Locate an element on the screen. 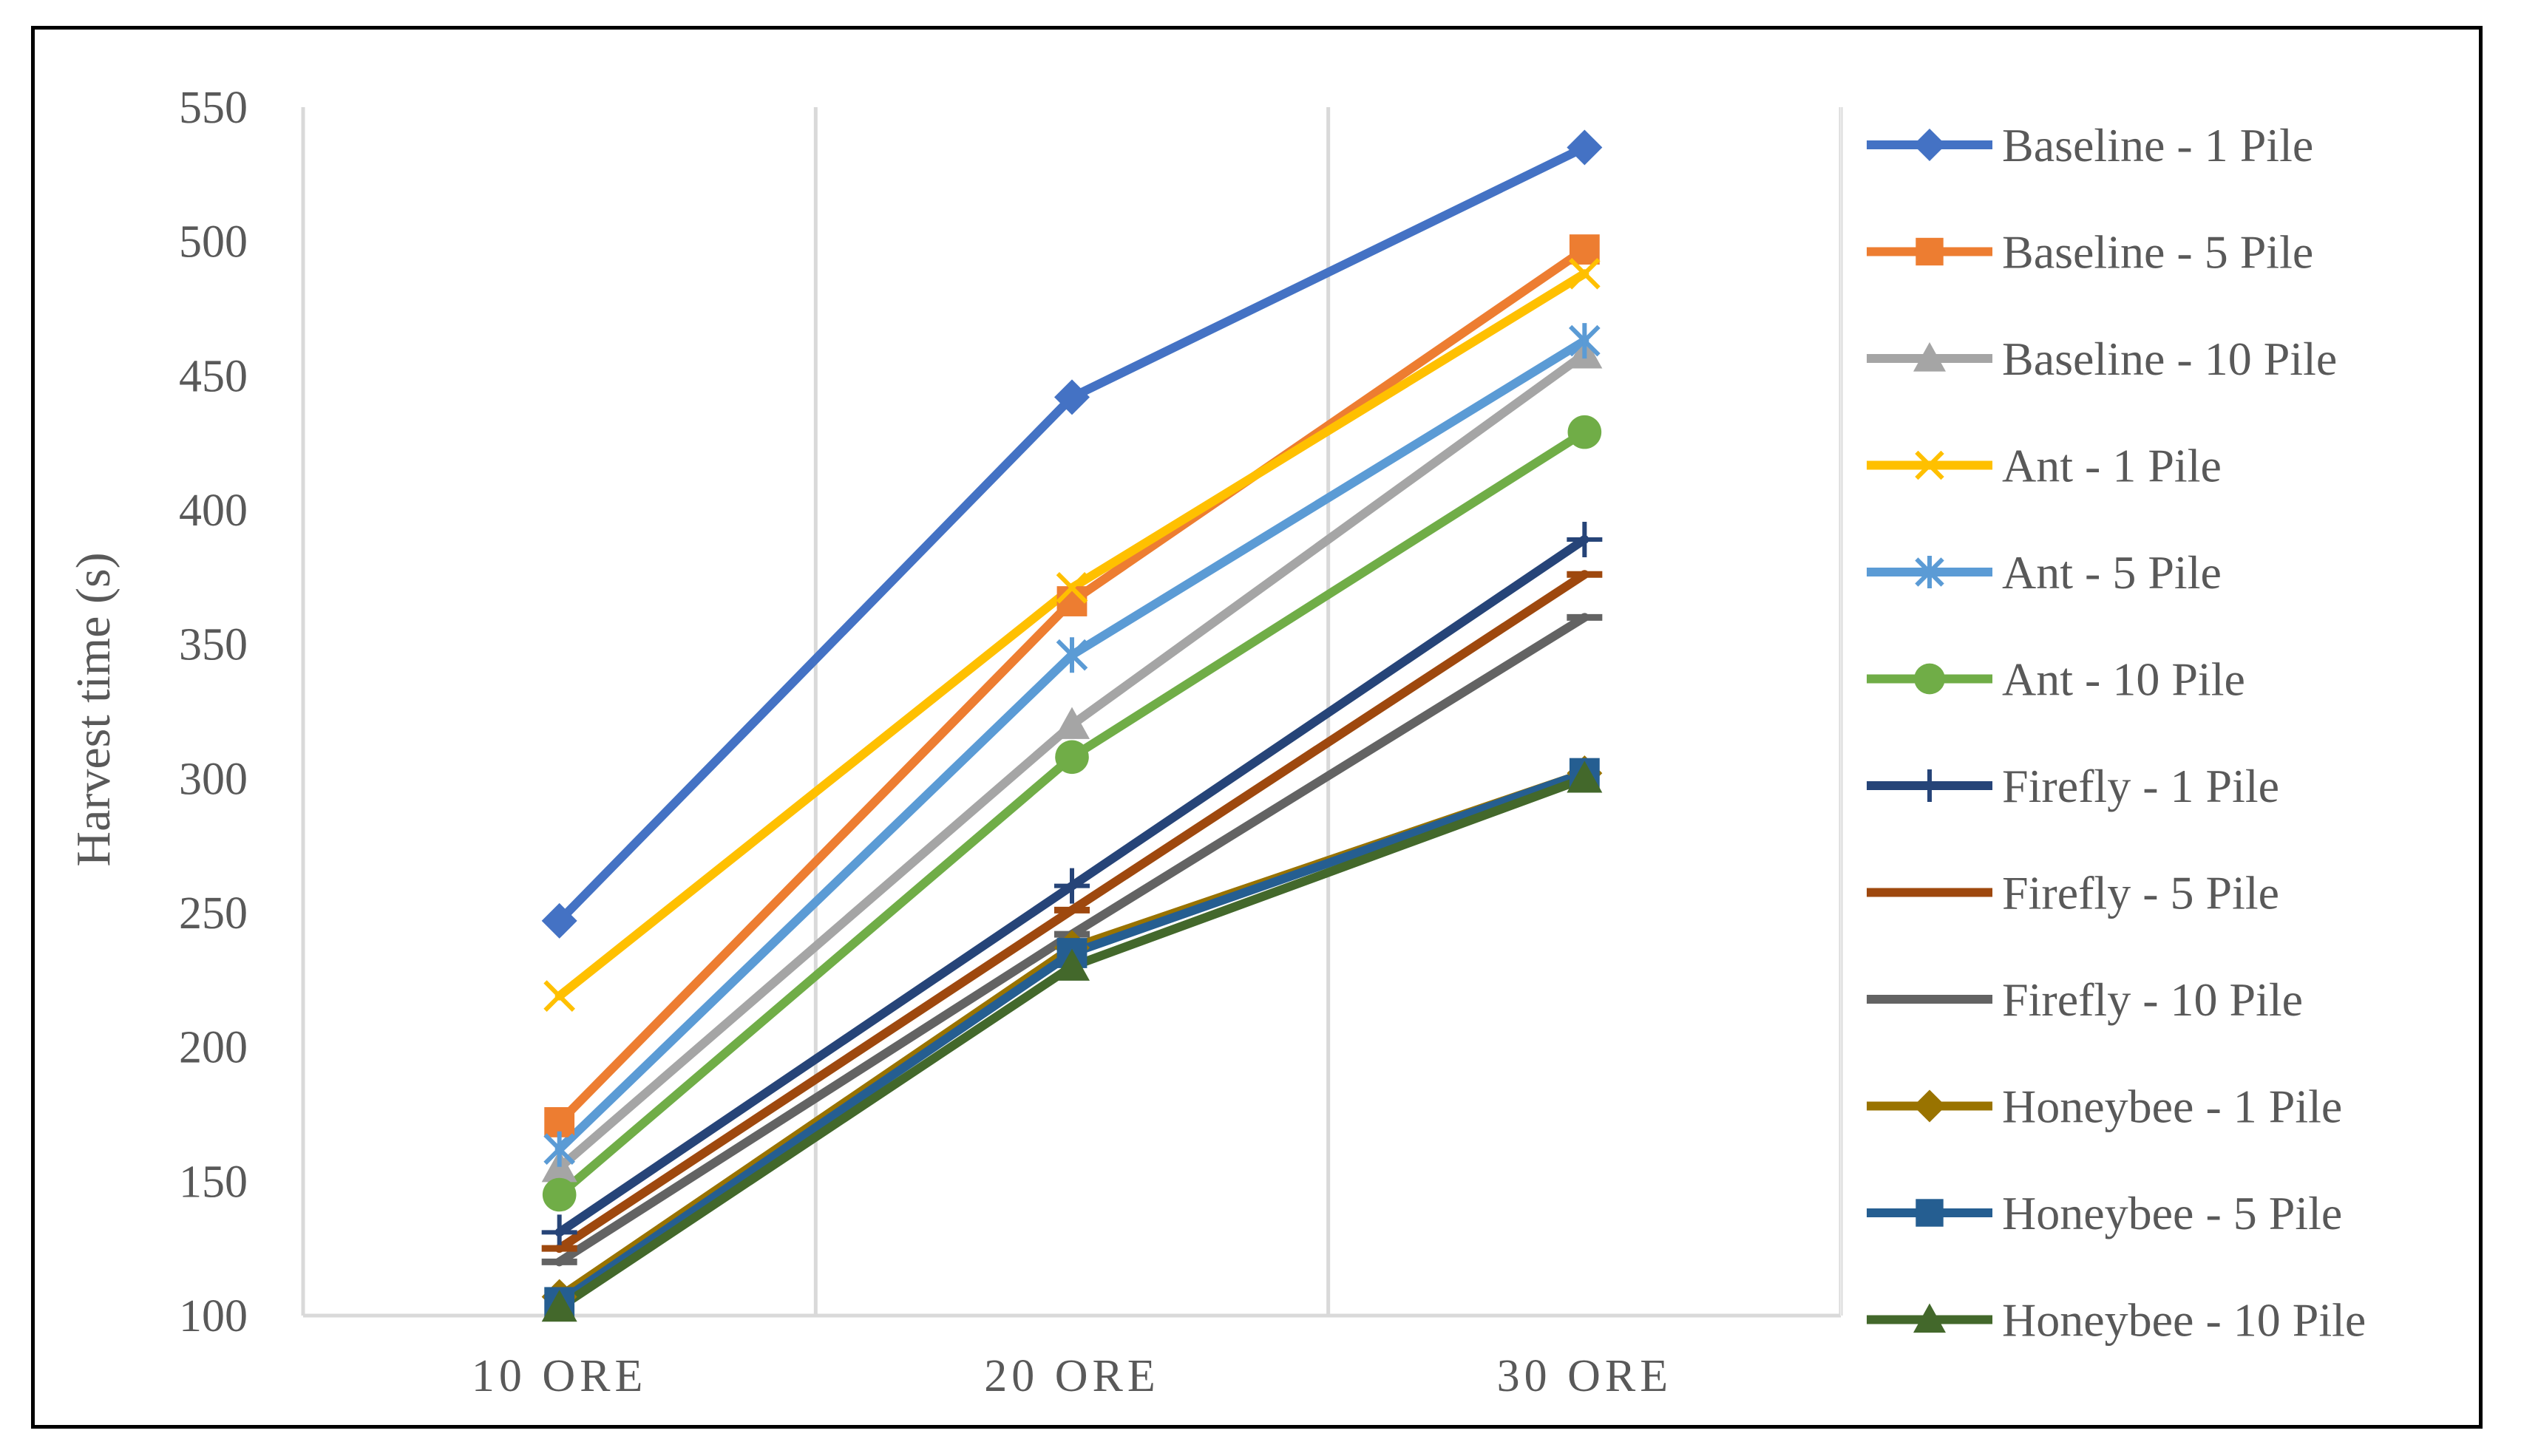 The image size is (2521, 1456). x-axis-ticks: 10 ORE 20 ORE 30 ORE is located at coordinates (1072, 1376).